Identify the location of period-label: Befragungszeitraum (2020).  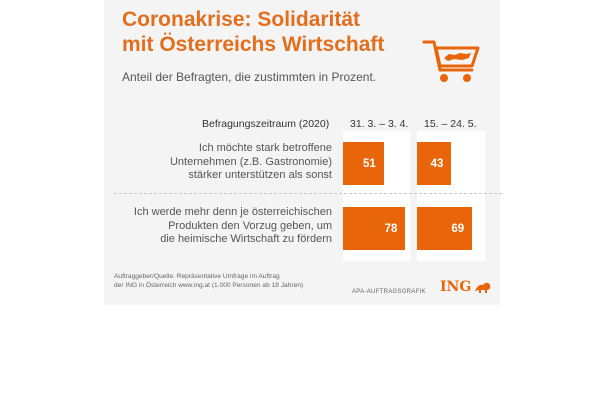
(266, 124).